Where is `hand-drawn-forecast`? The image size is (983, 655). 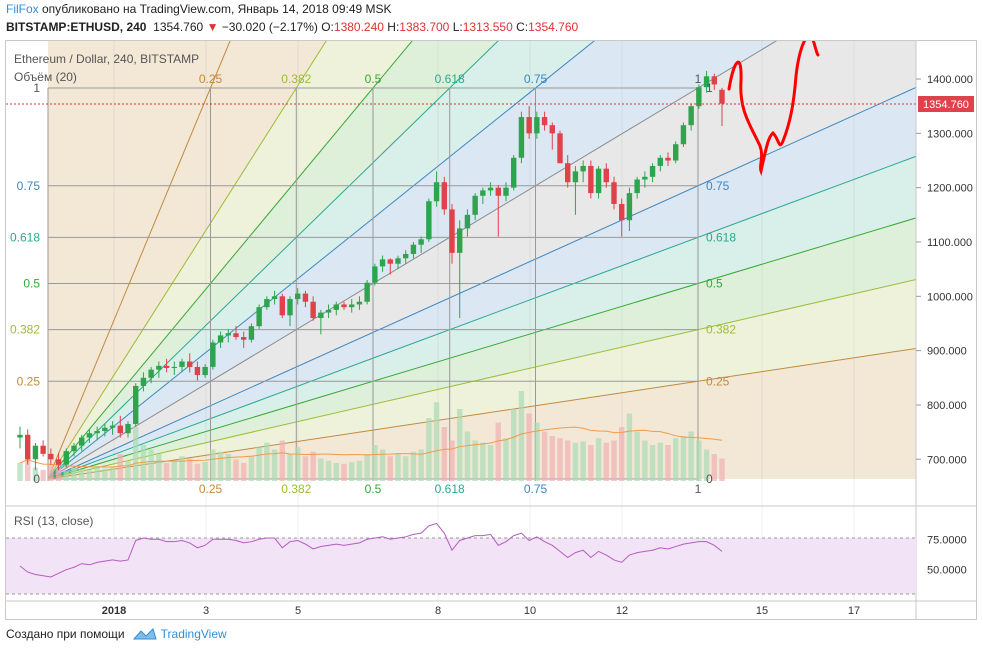 hand-drawn-forecast is located at coordinates (773, 109).